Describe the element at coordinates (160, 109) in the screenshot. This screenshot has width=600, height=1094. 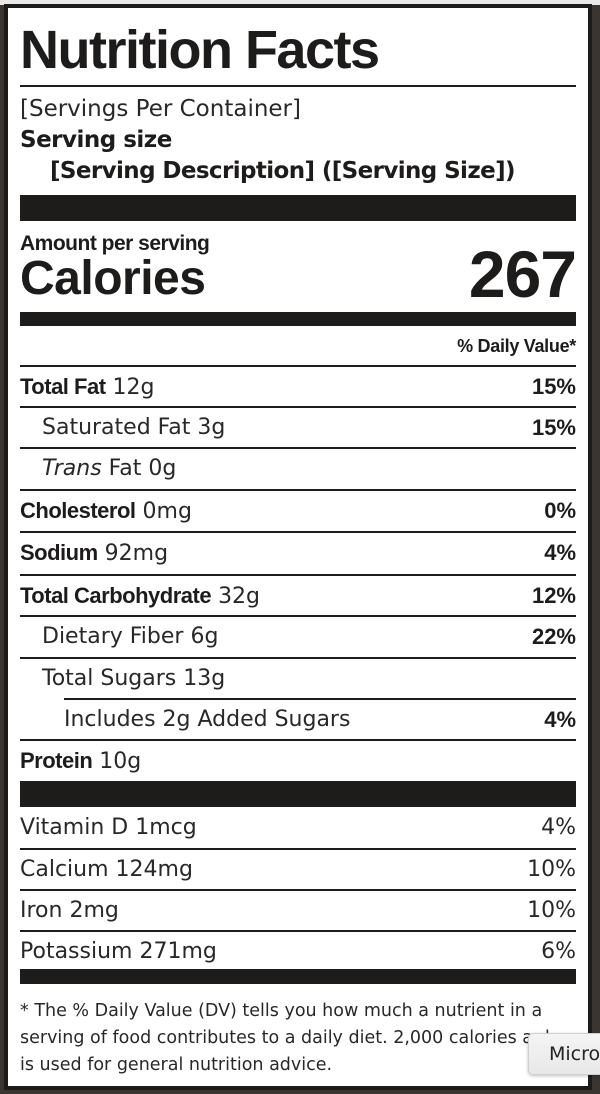
I see `servings-per-container: [Servings Per Container]` at that location.